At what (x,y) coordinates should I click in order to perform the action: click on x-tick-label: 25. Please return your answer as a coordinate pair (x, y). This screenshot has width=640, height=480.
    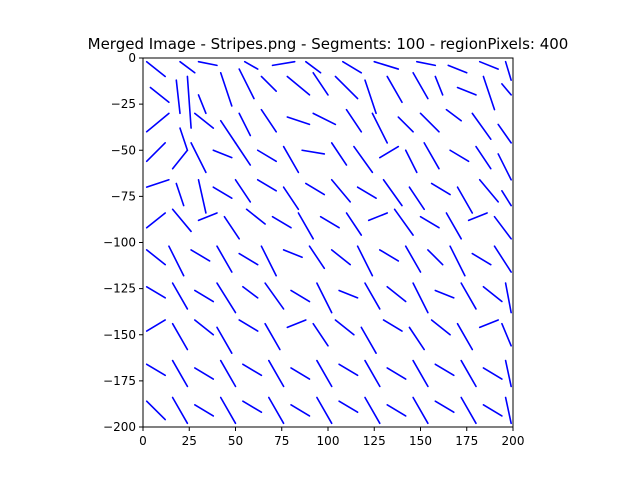
    Looking at the image, I should click on (189, 441).